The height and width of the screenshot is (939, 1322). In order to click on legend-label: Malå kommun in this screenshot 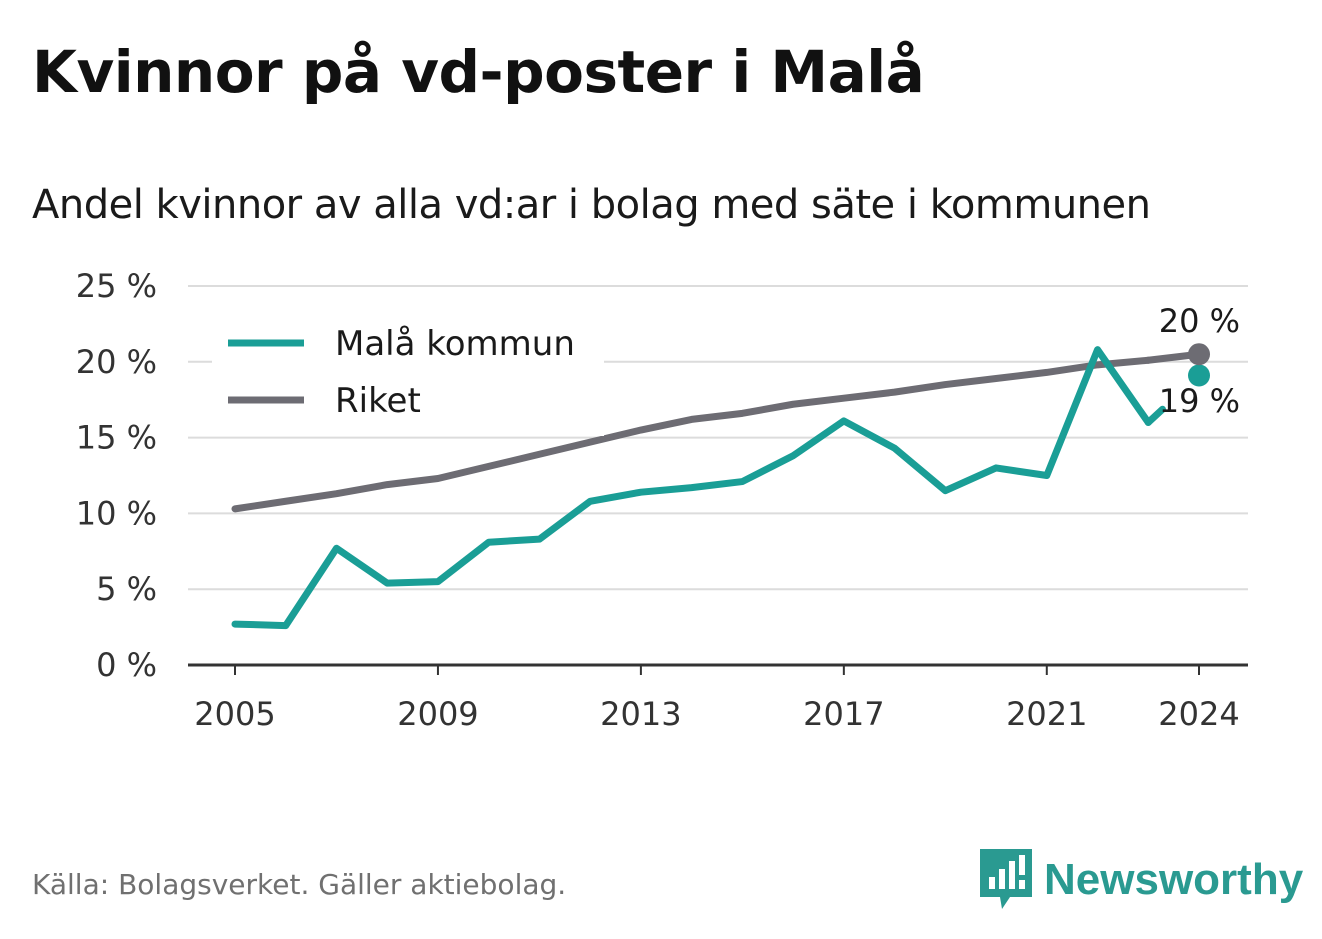, I will do `click(455, 344)`.